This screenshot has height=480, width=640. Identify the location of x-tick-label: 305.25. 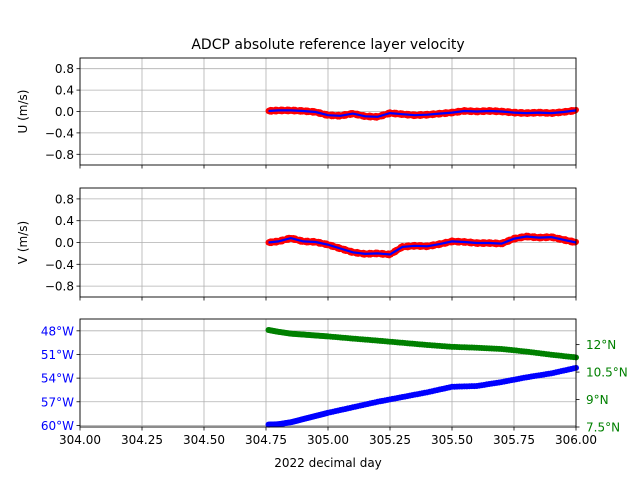
(390, 440).